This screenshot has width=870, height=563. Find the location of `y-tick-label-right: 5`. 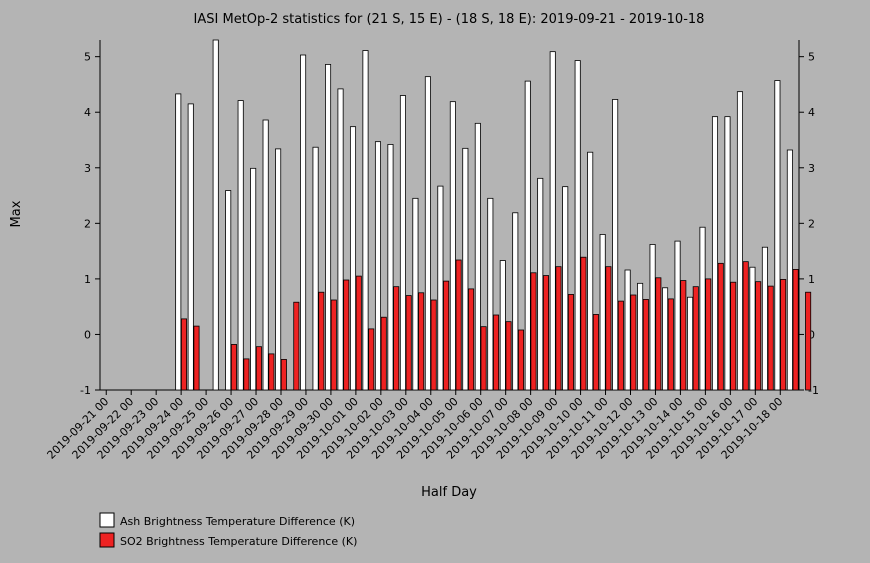

y-tick-label-right: 5 is located at coordinates (811, 57).